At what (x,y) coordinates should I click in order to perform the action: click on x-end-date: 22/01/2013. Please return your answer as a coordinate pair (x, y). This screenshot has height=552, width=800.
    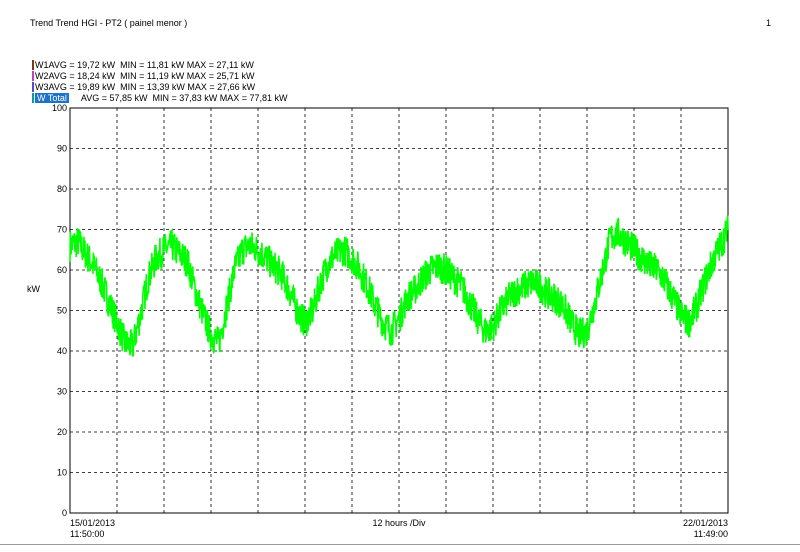
    Looking at the image, I should click on (705, 523).